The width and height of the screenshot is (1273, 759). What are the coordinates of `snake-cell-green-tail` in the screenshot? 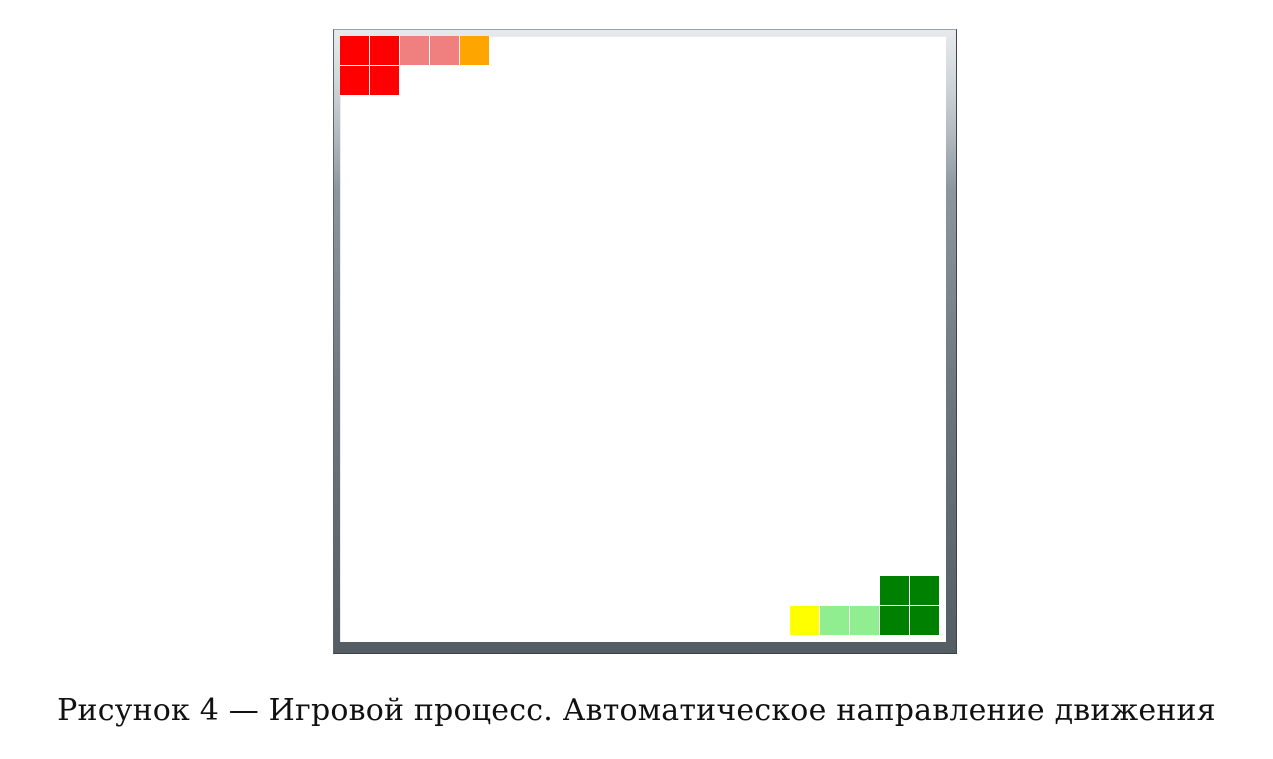 It's located at (805, 621).